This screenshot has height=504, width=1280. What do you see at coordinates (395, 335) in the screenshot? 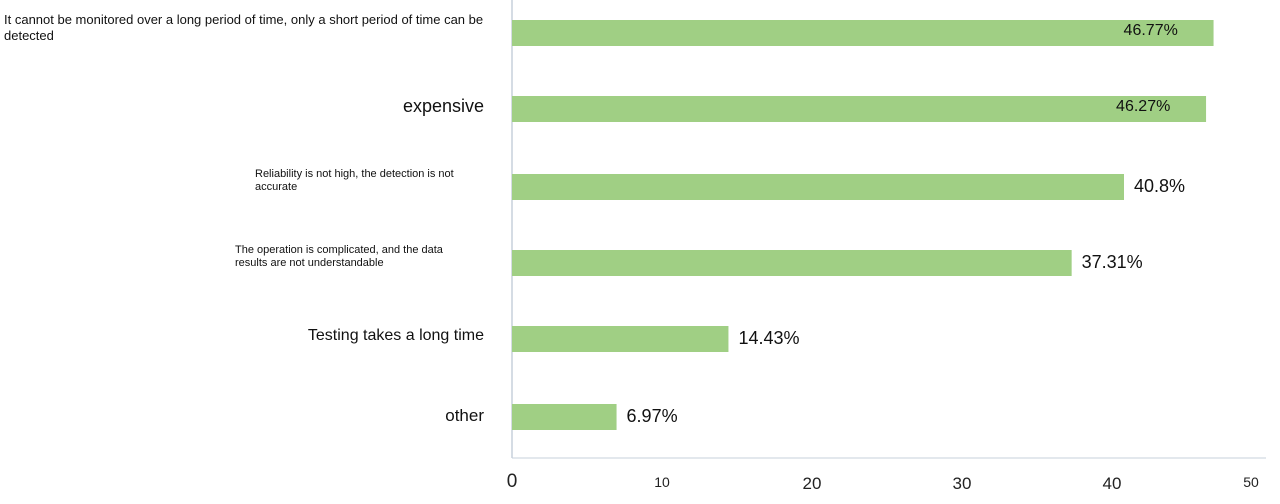
I see `category-label: Testing takes a long time` at bounding box center [395, 335].